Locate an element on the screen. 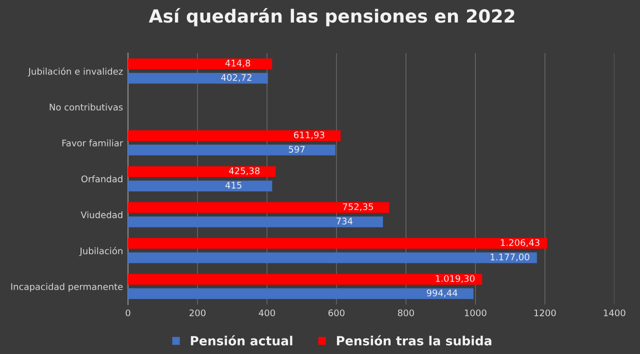 Image resolution: width=640 pixels, height=354 pixels. data-label: 752,35 is located at coordinates (357, 207).